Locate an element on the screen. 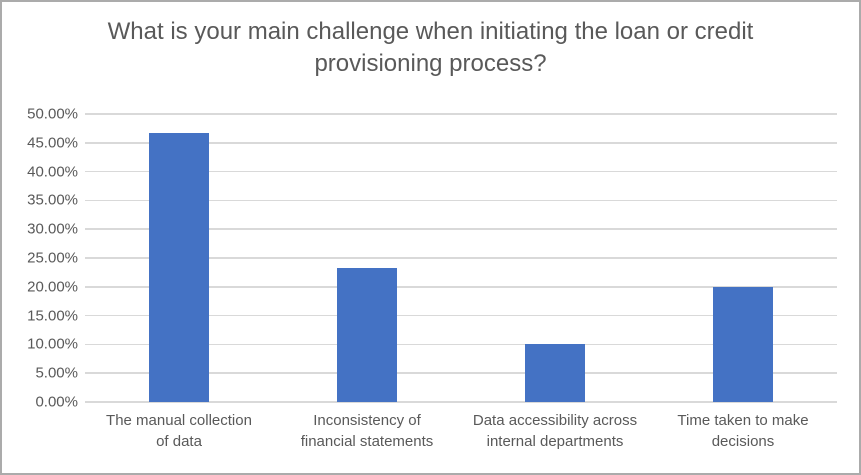 The image size is (861, 475). bar-the-manual-collection-of-data is located at coordinates (179, 267).